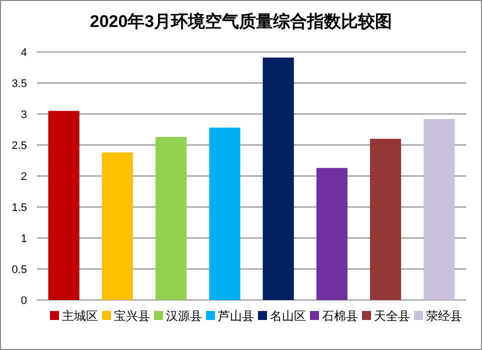  I want to click on legend-label: 汉源县, so click(184, 316).